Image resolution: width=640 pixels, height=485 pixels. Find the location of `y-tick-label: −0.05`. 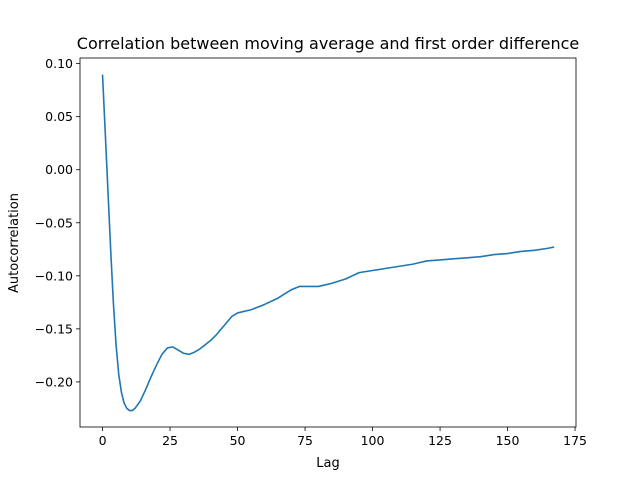

y-tick-label: −0.05 is located at coordinates (54, 222).